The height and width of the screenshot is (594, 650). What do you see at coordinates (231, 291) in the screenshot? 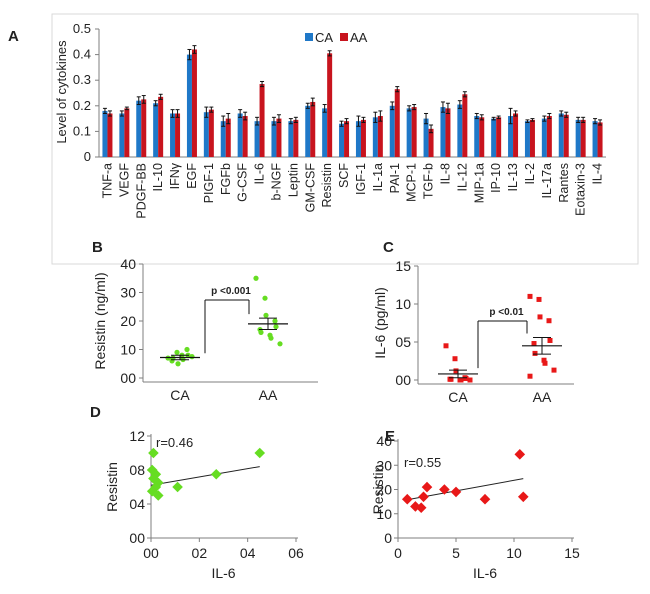
I see `panel-b-pvalue: p <0.001` at bounding box center [231, 291].